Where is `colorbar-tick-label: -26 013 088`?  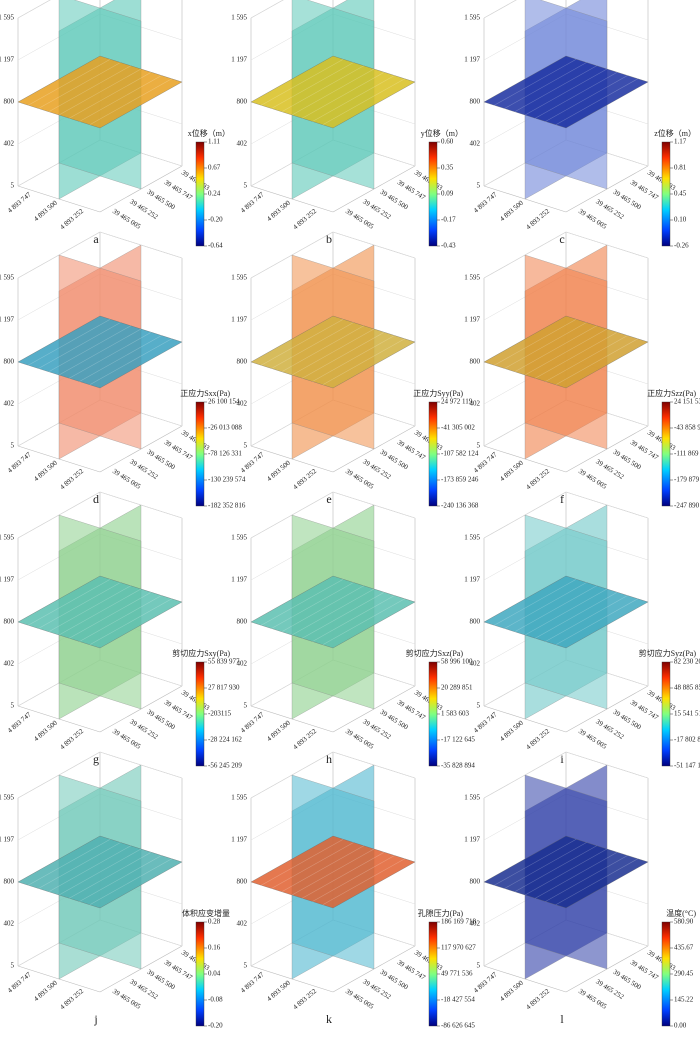 colorbar-tick-label: -26 013 088 is located at coordinates (225, 428).